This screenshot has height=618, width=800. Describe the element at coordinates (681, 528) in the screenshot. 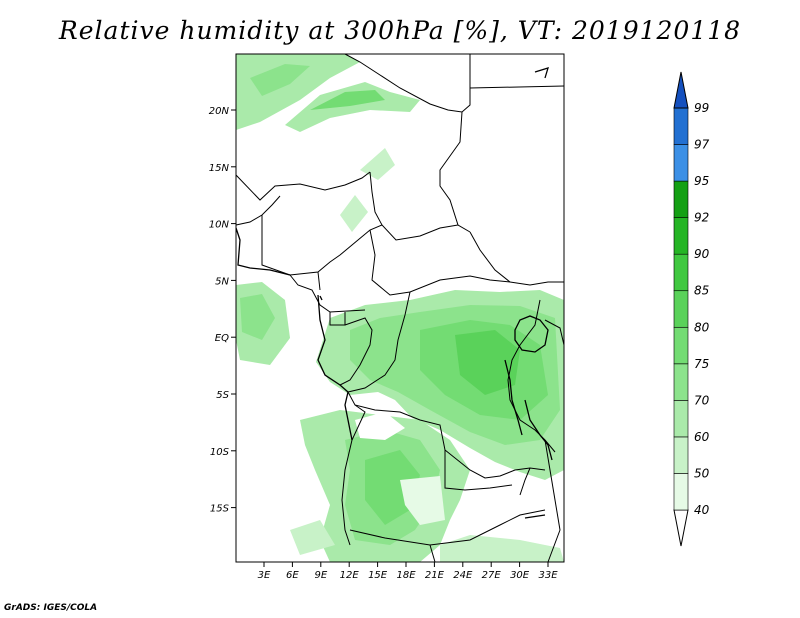

I see `colorbar-low-arrow` at that location.